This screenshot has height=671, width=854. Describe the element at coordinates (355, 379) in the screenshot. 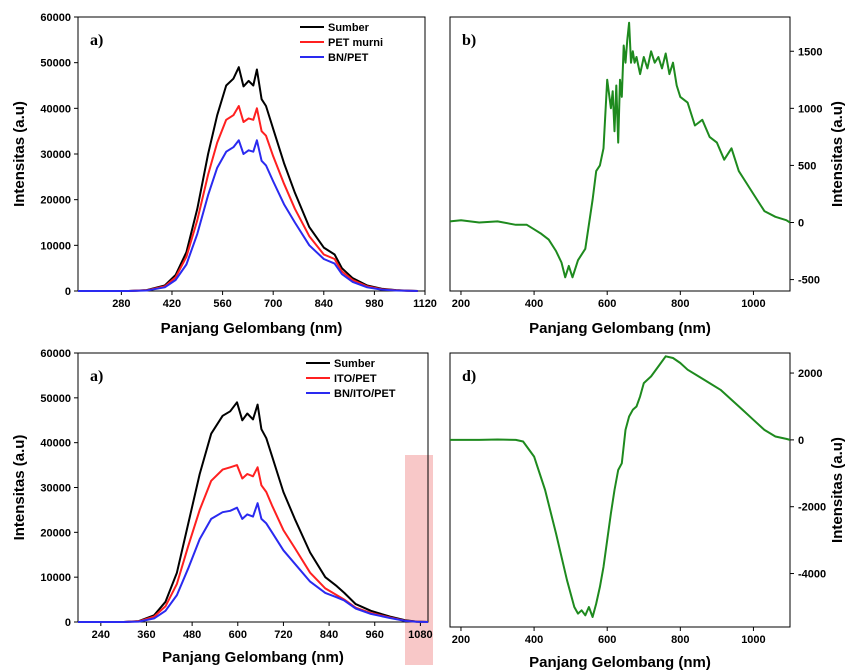

I see `legend-label-ito-pet: ITO/PET` at that location.